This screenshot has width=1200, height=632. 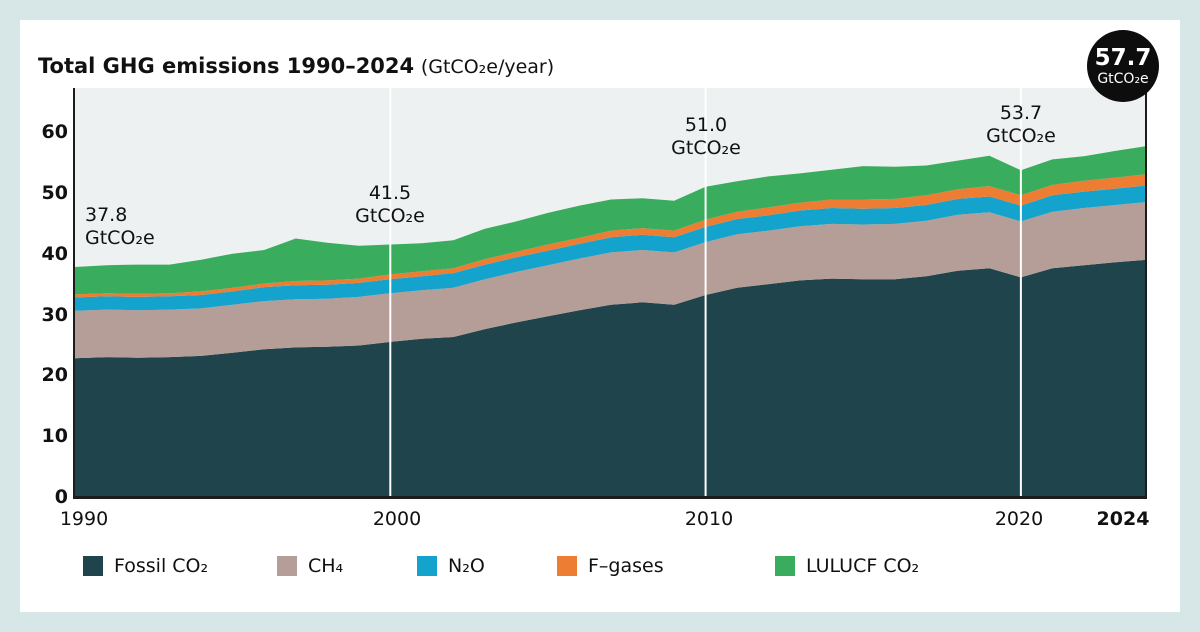 I want to click on x-axis-line, so click(x=610, y=497).